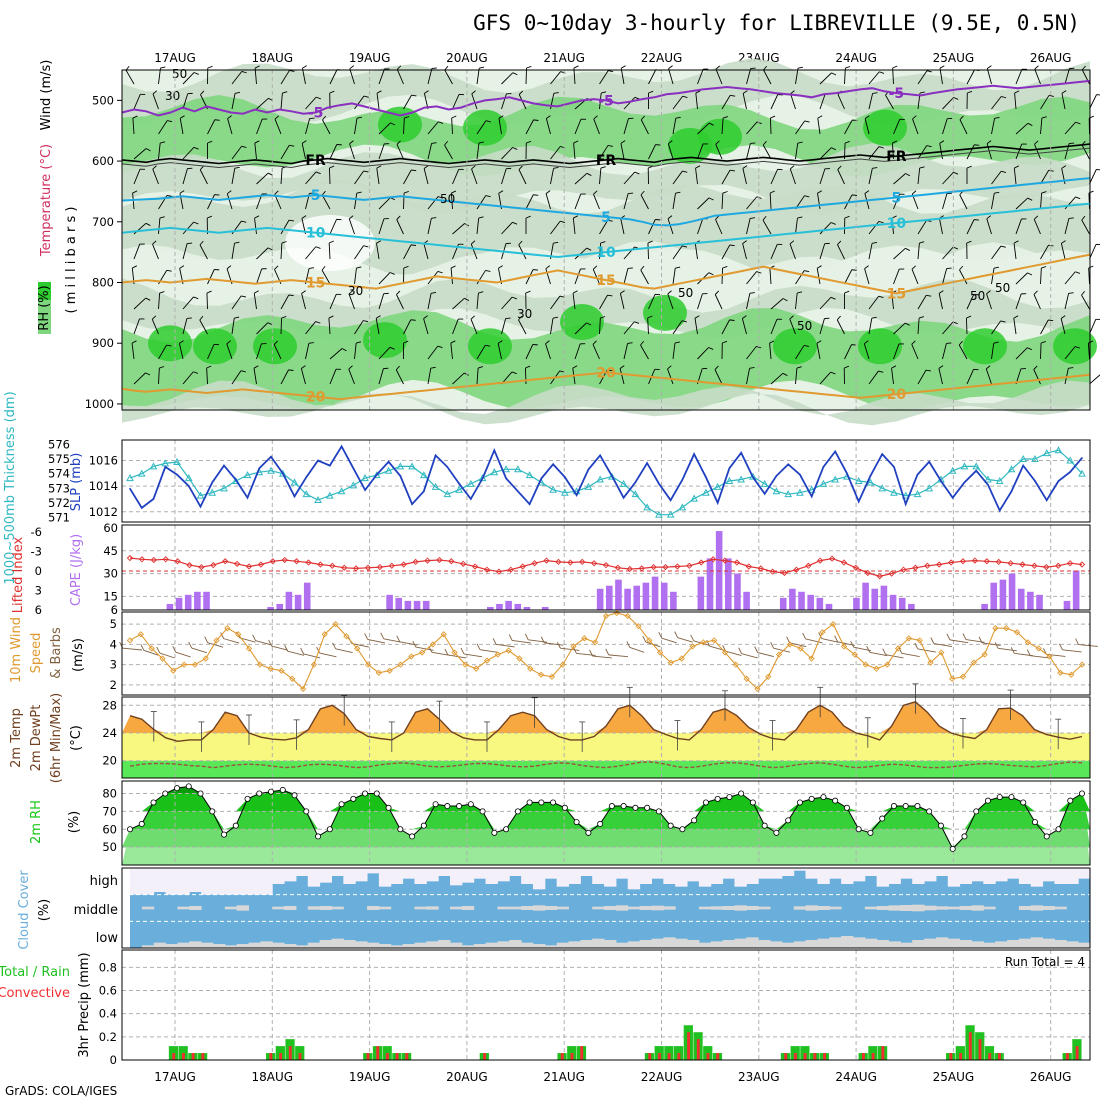 The image size is (1100, 1100). What do you see at coordinates (859, 942) in the screenshot?
I see `cloud-low-fill` at bounding box center [859, 942].